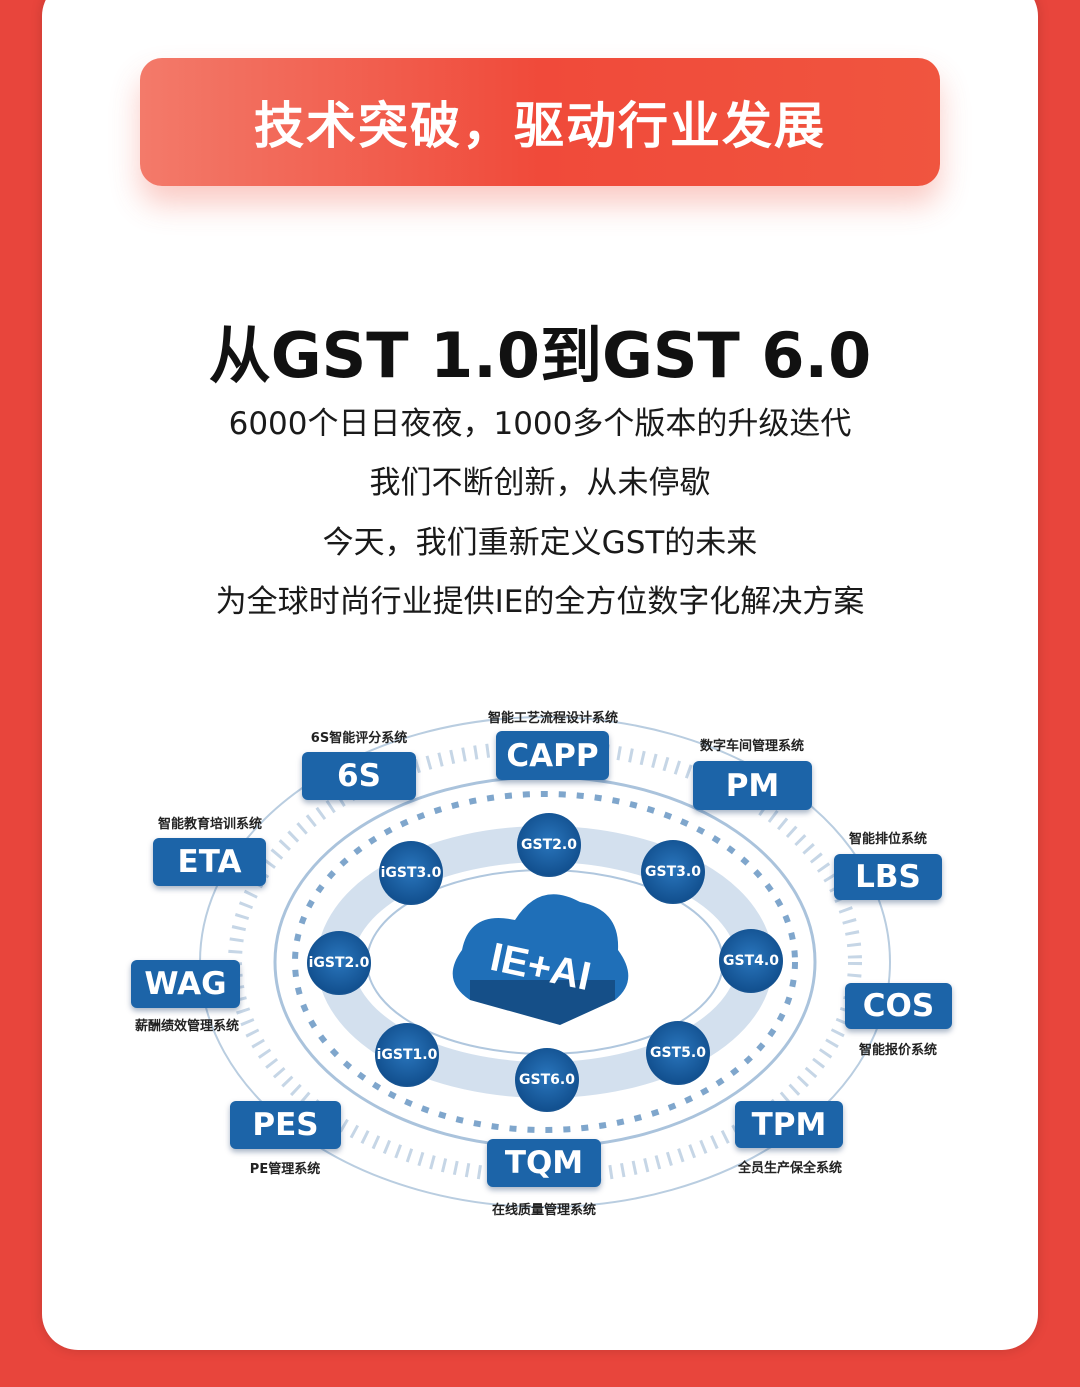 Image resolution: width=1080 pixels, height=1387 pixels. What do you see at coordinates (752, 746) in the screenshot?
I see `system-label: 数字车间管理系统` at bounding box center [752, 746].